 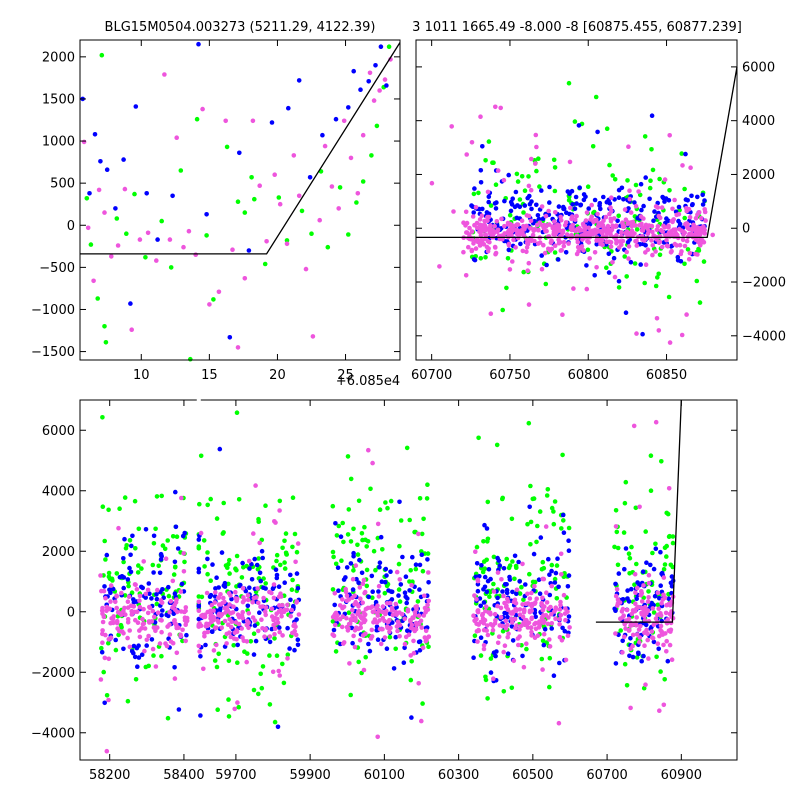 I want to click on y-tick-label: 4000, so click(x=58, y=491).